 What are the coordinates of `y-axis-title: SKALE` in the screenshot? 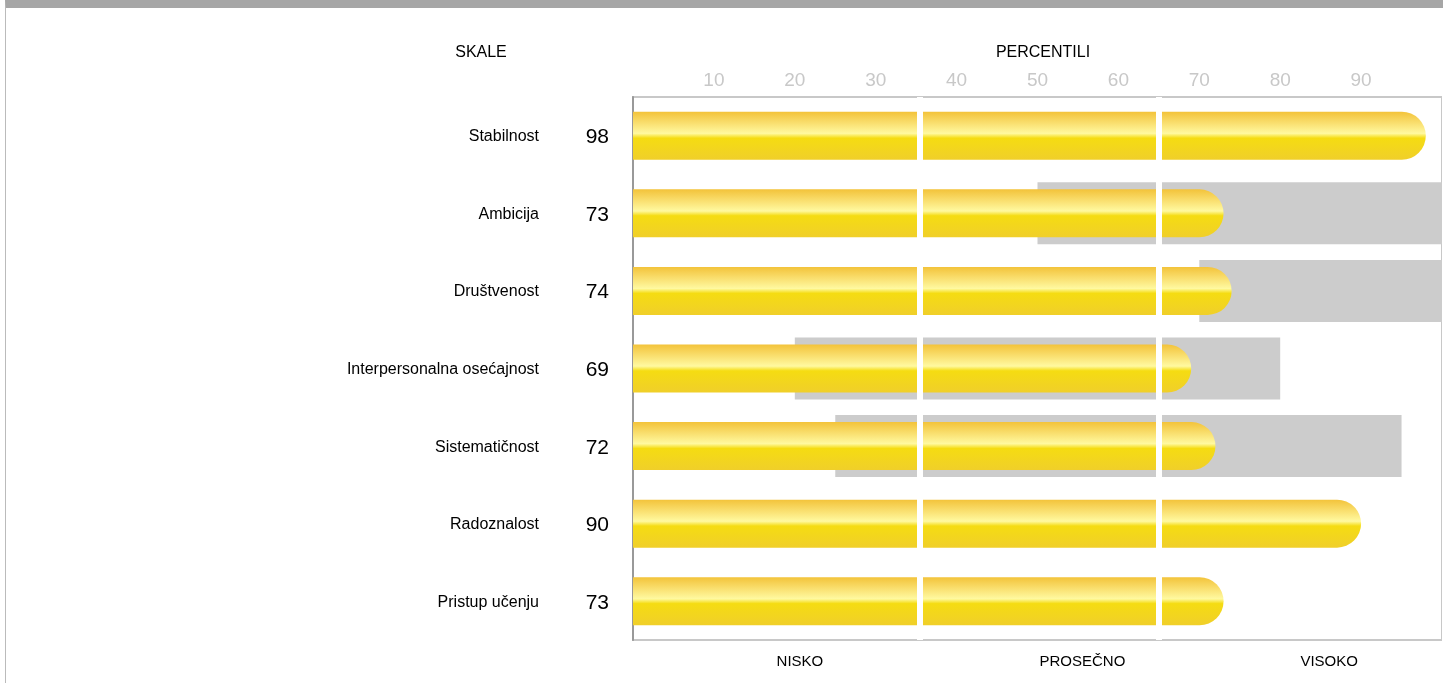 It's located at (481, 51).